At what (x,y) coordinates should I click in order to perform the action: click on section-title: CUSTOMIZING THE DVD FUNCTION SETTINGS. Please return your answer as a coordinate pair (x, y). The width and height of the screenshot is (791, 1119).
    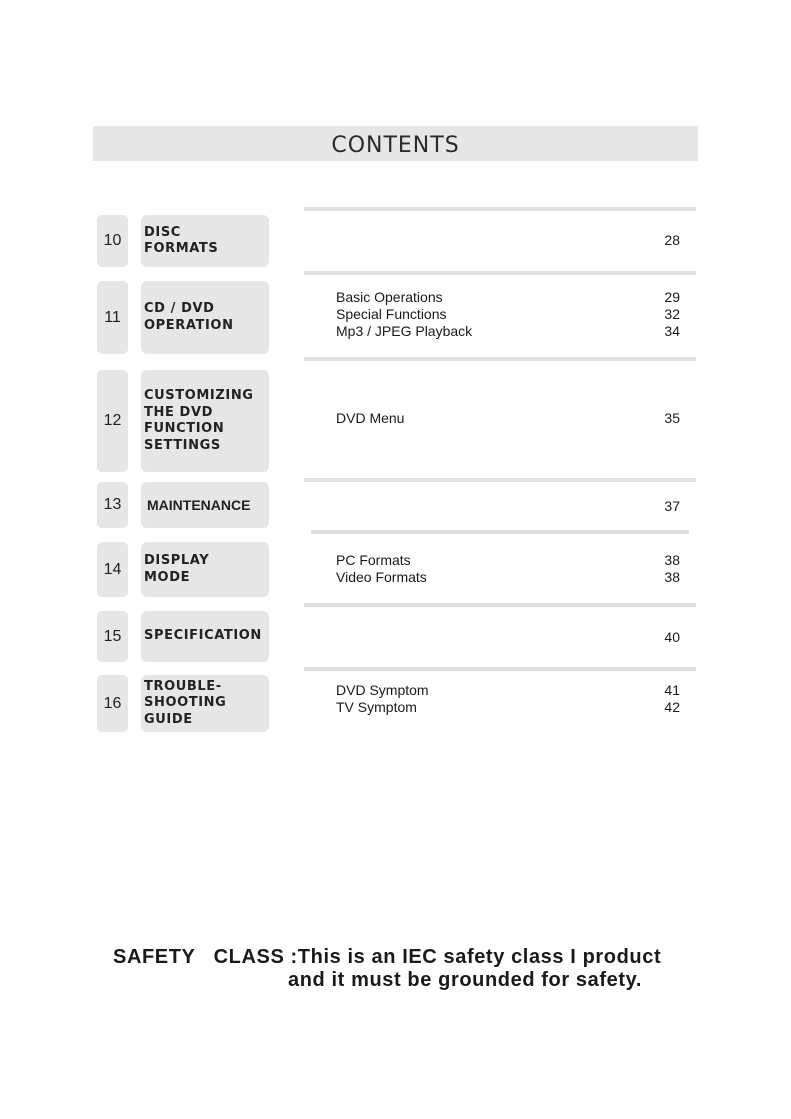
    Looking at the image, I should click on (205, 421).